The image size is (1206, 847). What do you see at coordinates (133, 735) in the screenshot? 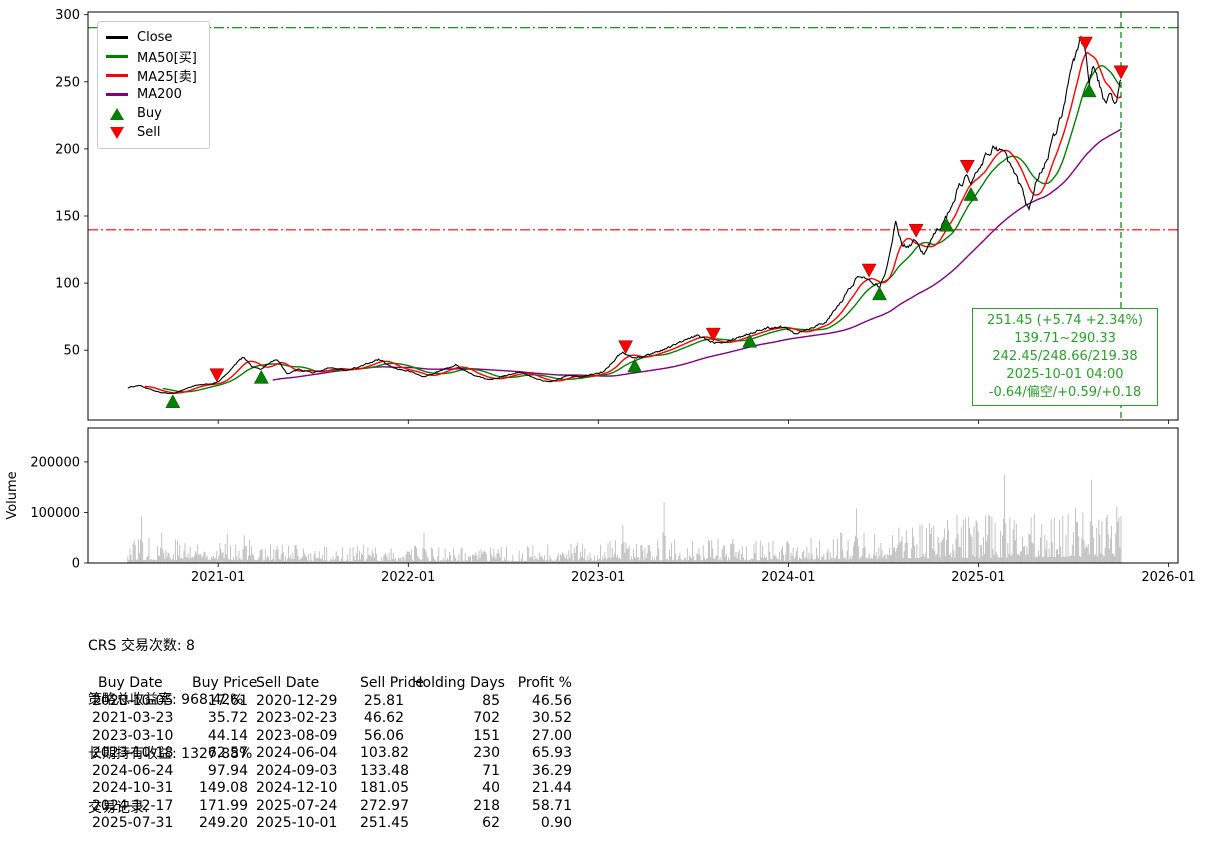
I see `trade-cell: 2023-03-10` at bounding box center [133, 735].